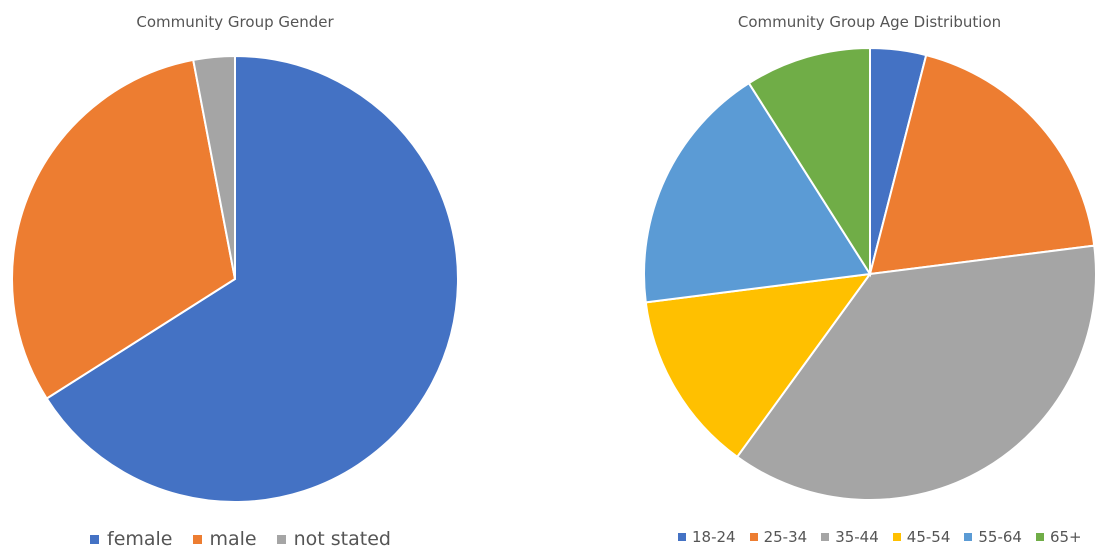 Image resolution: width=1113 pixels, height=550 pixels. I want to click on gender-legend-label: male, so click(233, 539).